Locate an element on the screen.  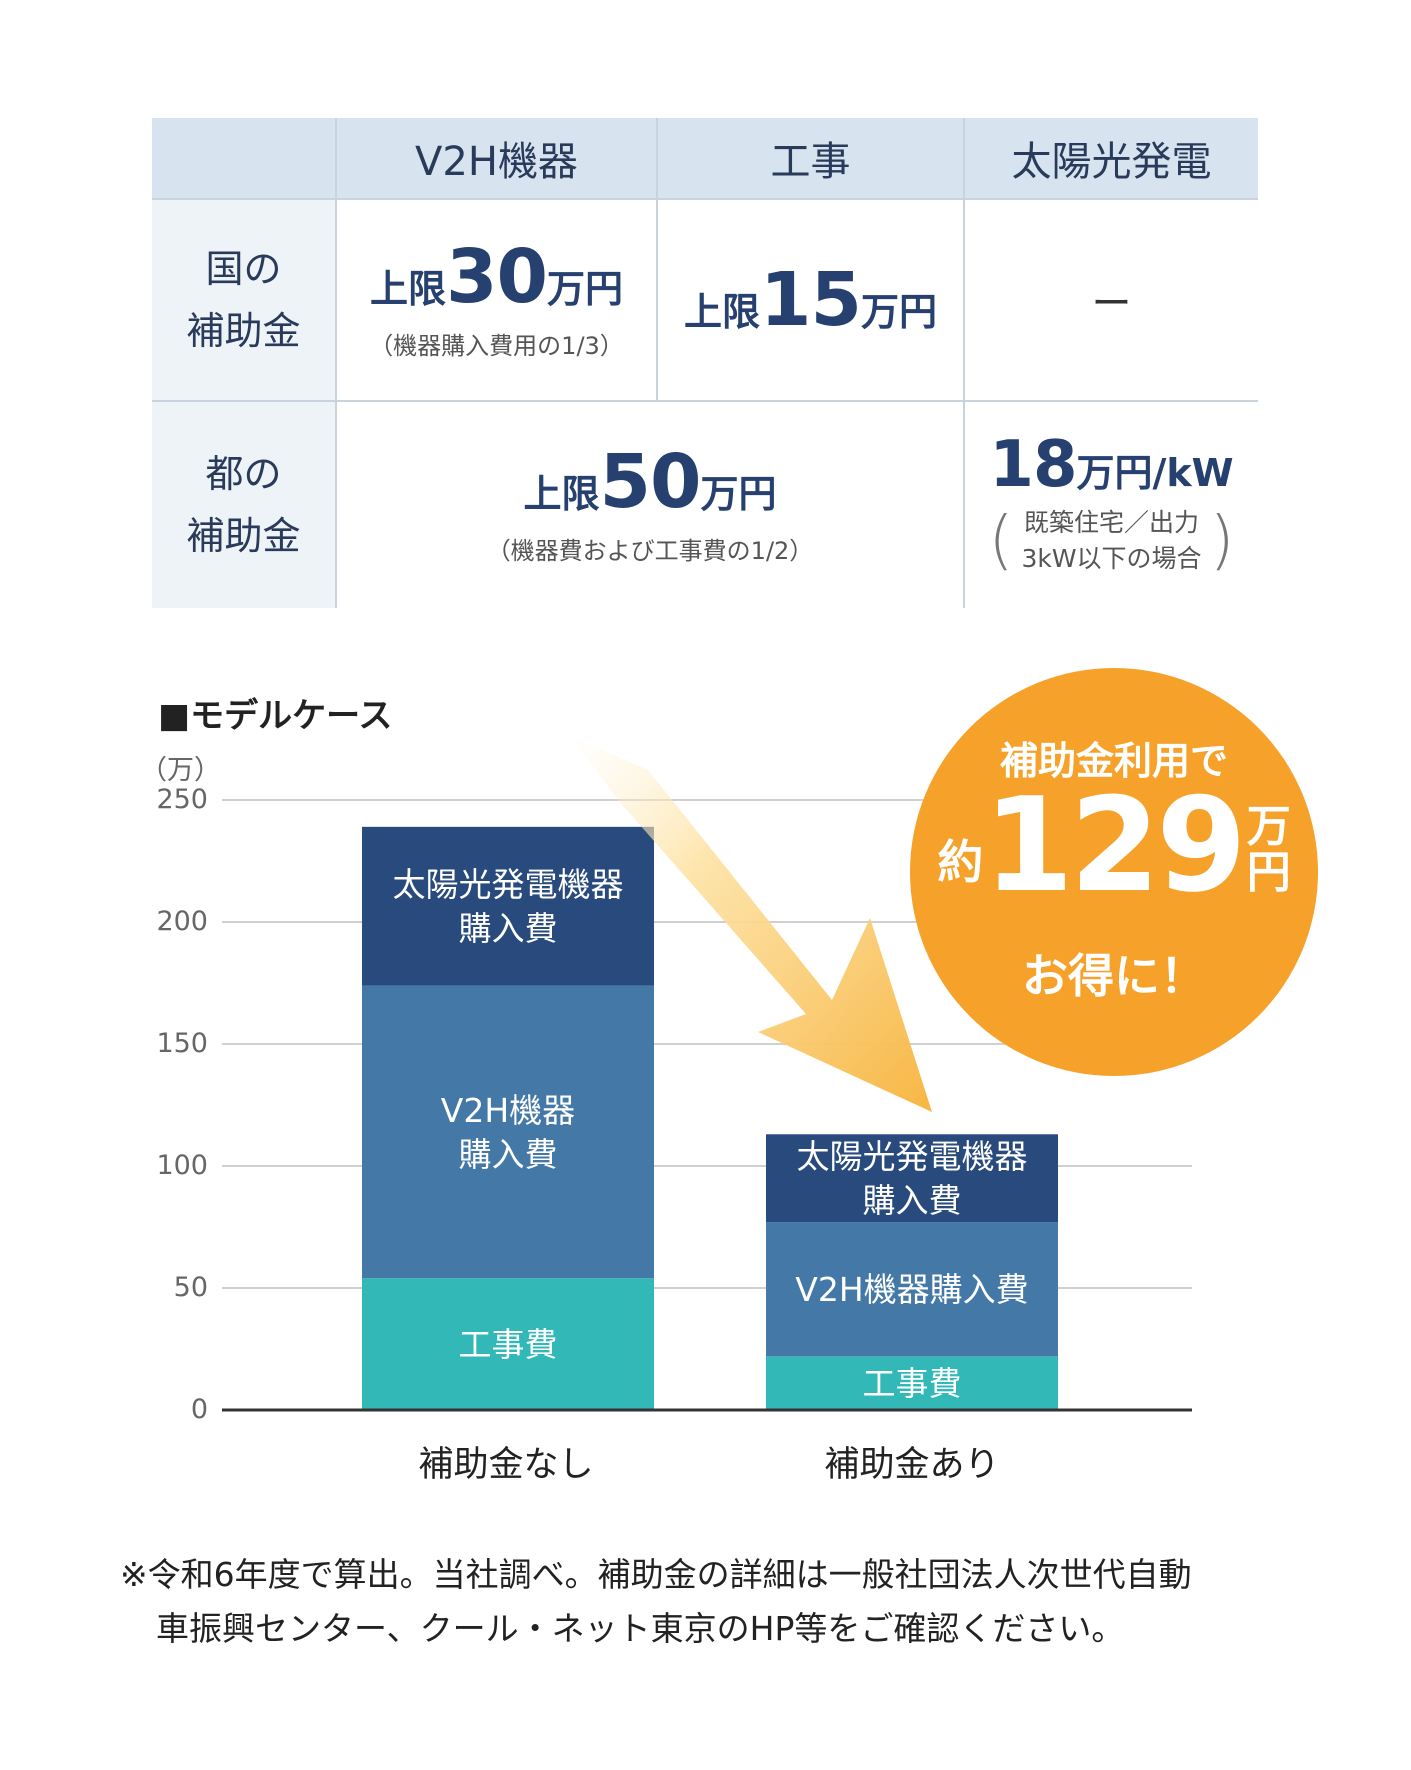
national-solar-value: ー is located at coordinates (1111, 304).